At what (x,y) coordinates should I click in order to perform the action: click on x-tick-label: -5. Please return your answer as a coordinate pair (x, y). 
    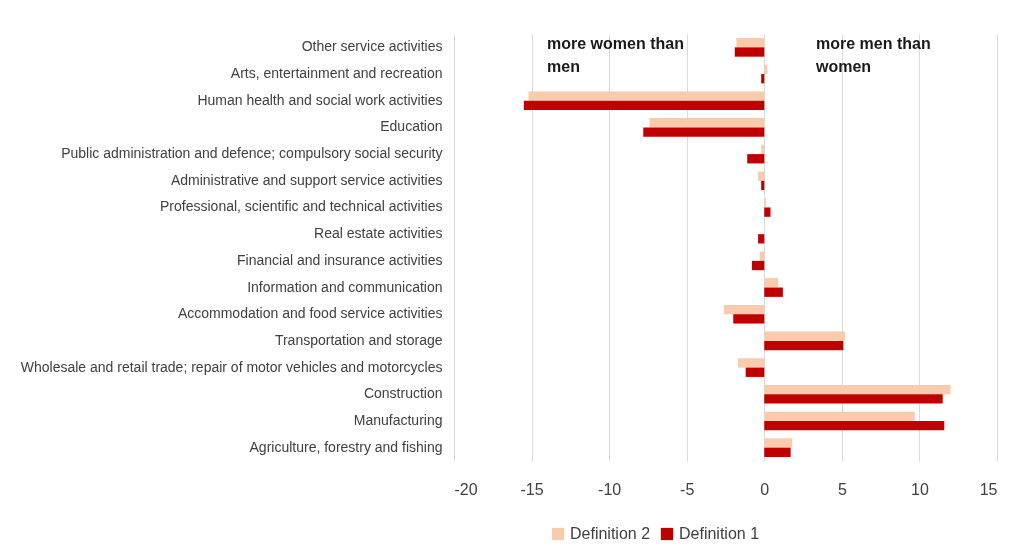
    Looking at the image, I should click on (687, 489).